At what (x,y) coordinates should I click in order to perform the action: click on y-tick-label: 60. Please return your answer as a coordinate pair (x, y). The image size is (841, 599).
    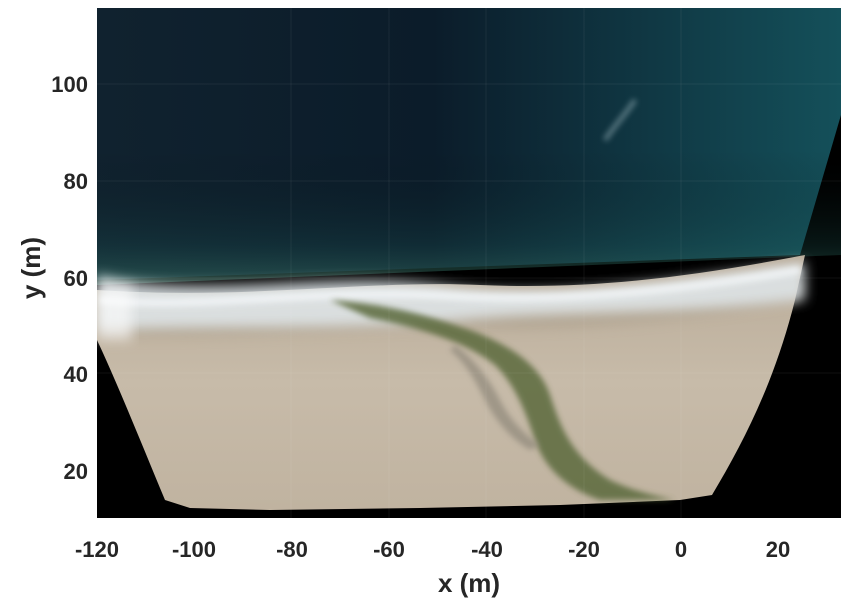
    Looking at the image, I should click on (76, 278).